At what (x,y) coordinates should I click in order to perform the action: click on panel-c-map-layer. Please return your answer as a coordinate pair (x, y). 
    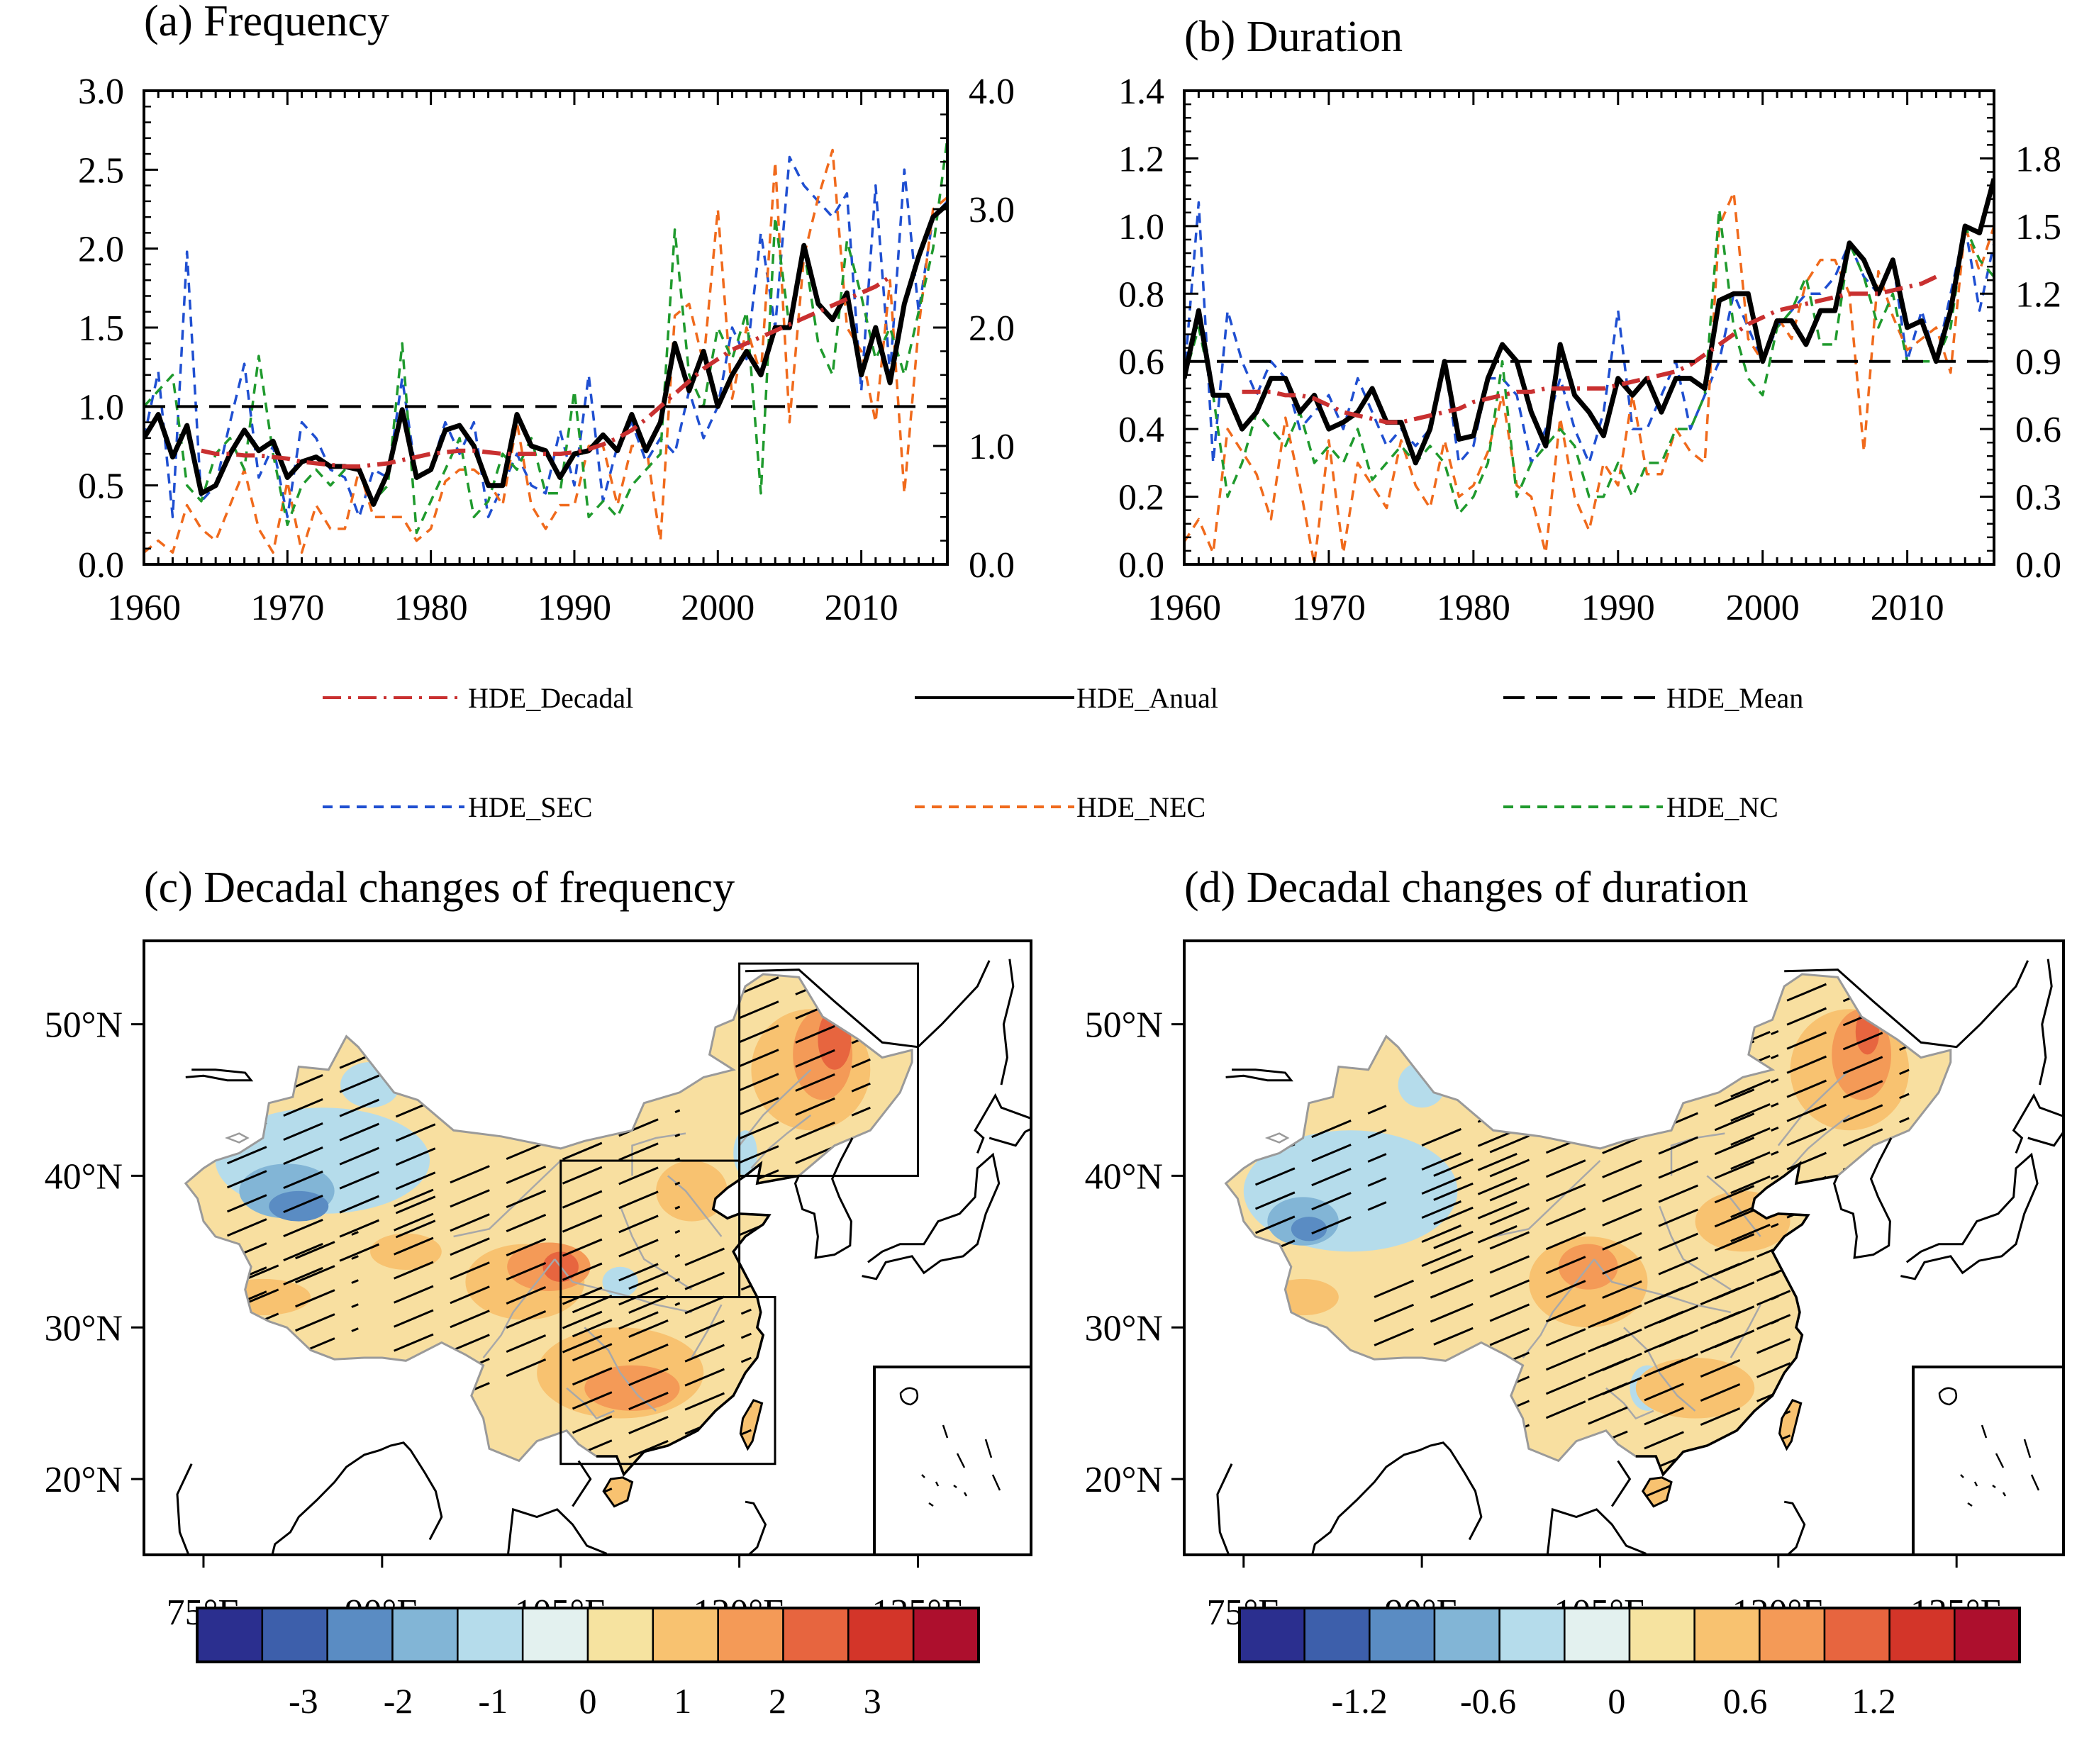
    Looking at the image, I should click on (603, 1257).